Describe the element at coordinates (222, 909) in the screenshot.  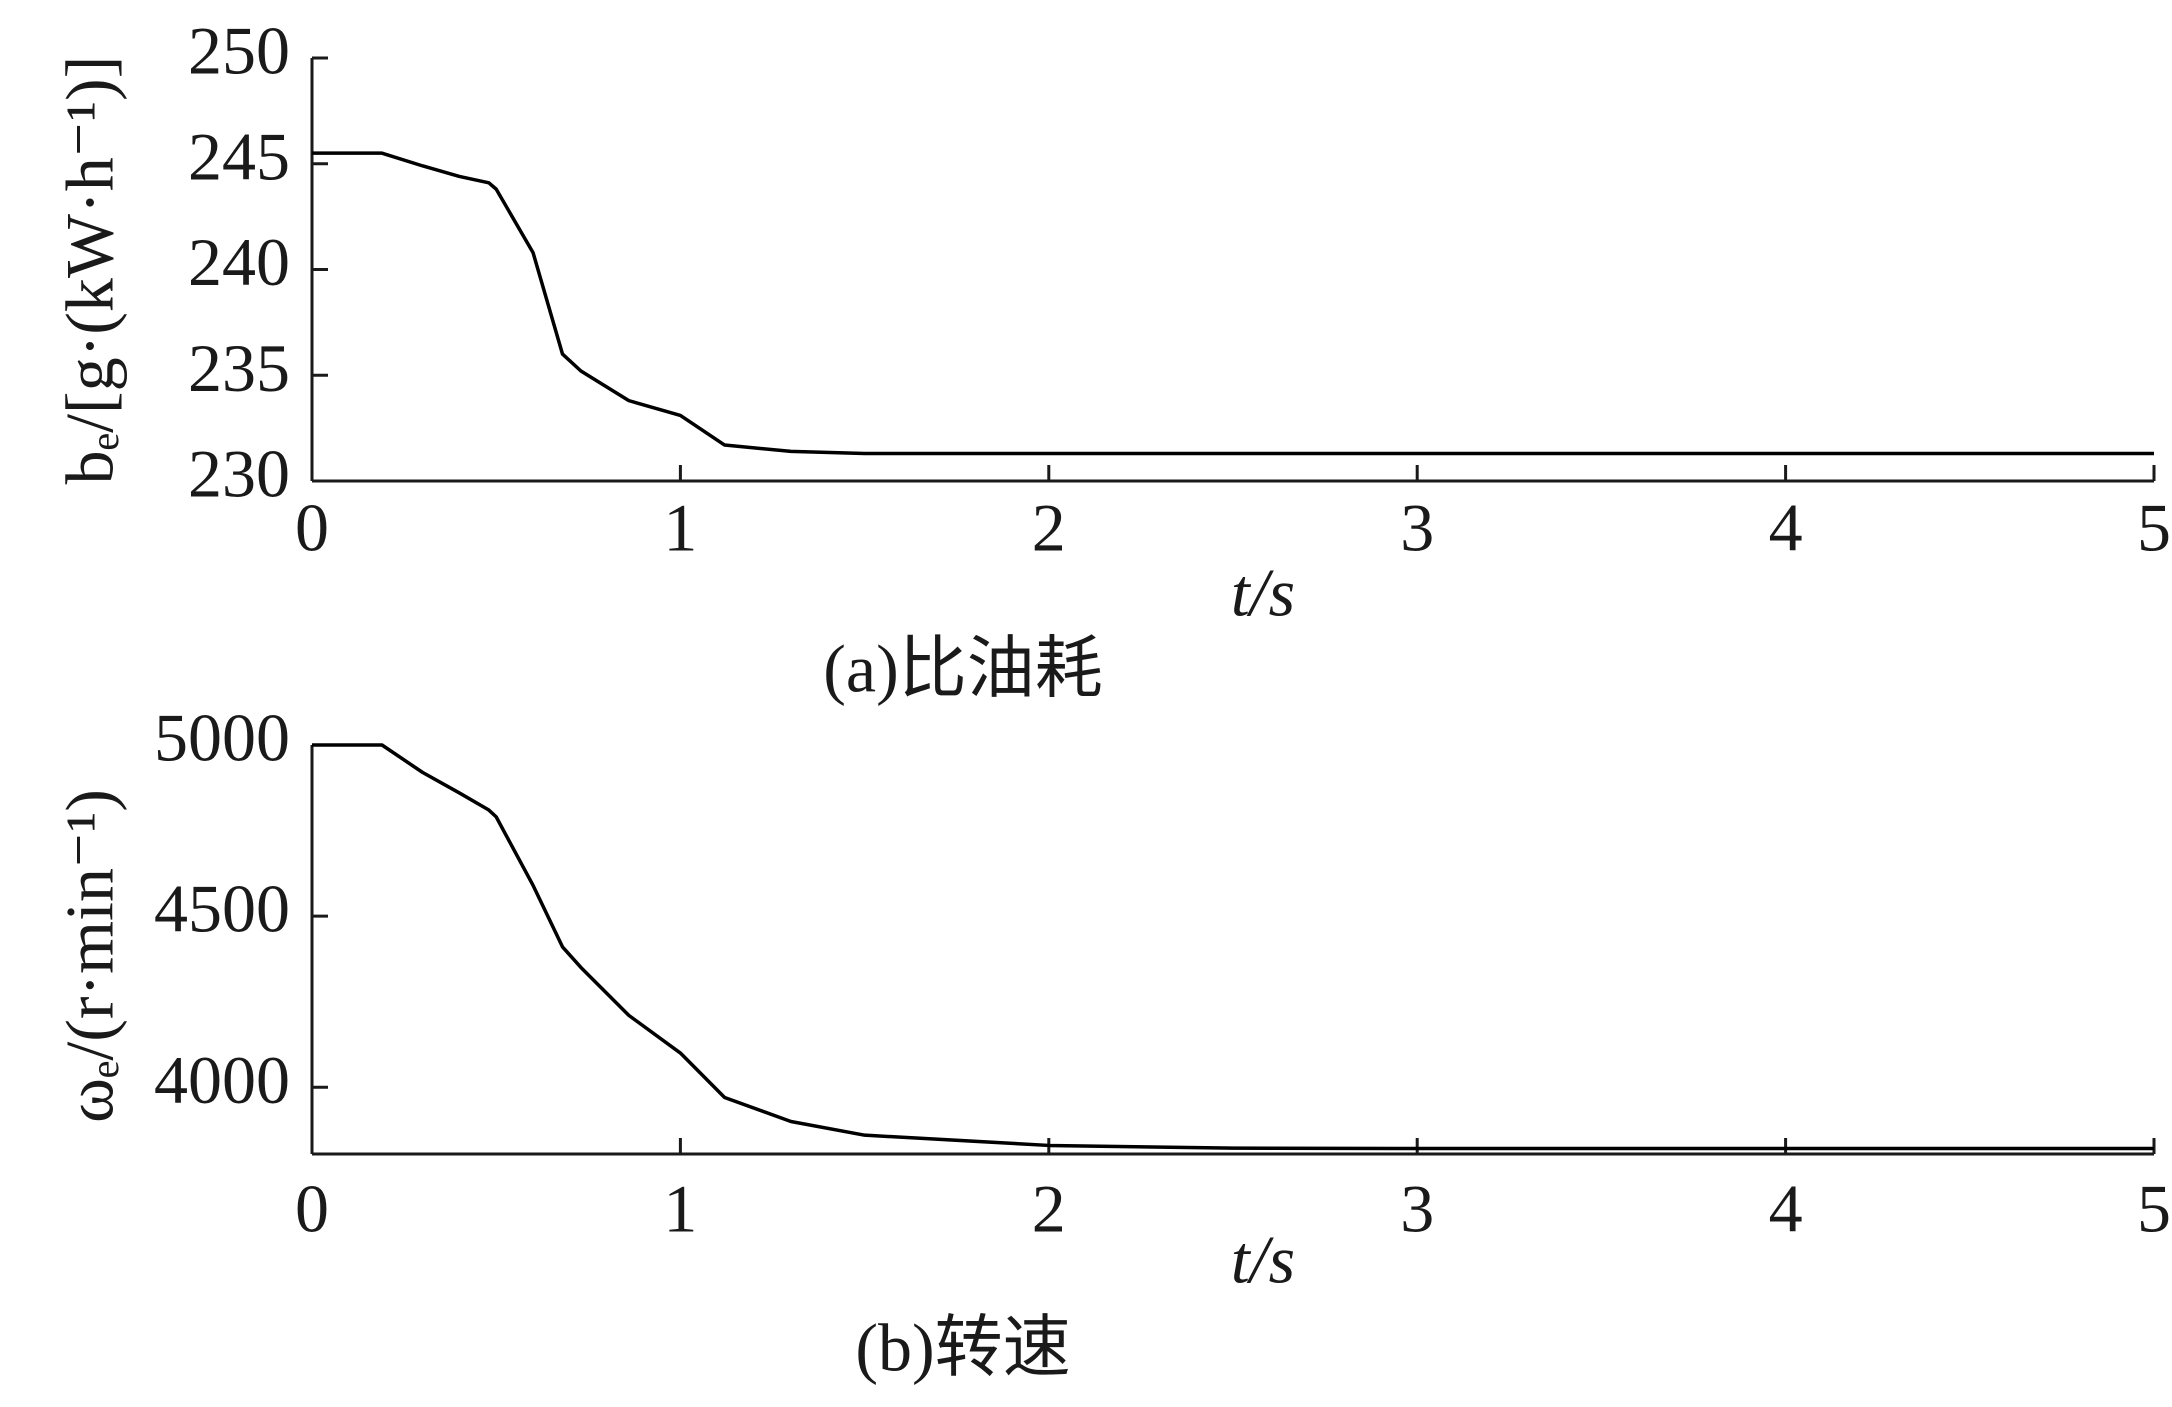
I see `y-tick-label: 4500` at that location.